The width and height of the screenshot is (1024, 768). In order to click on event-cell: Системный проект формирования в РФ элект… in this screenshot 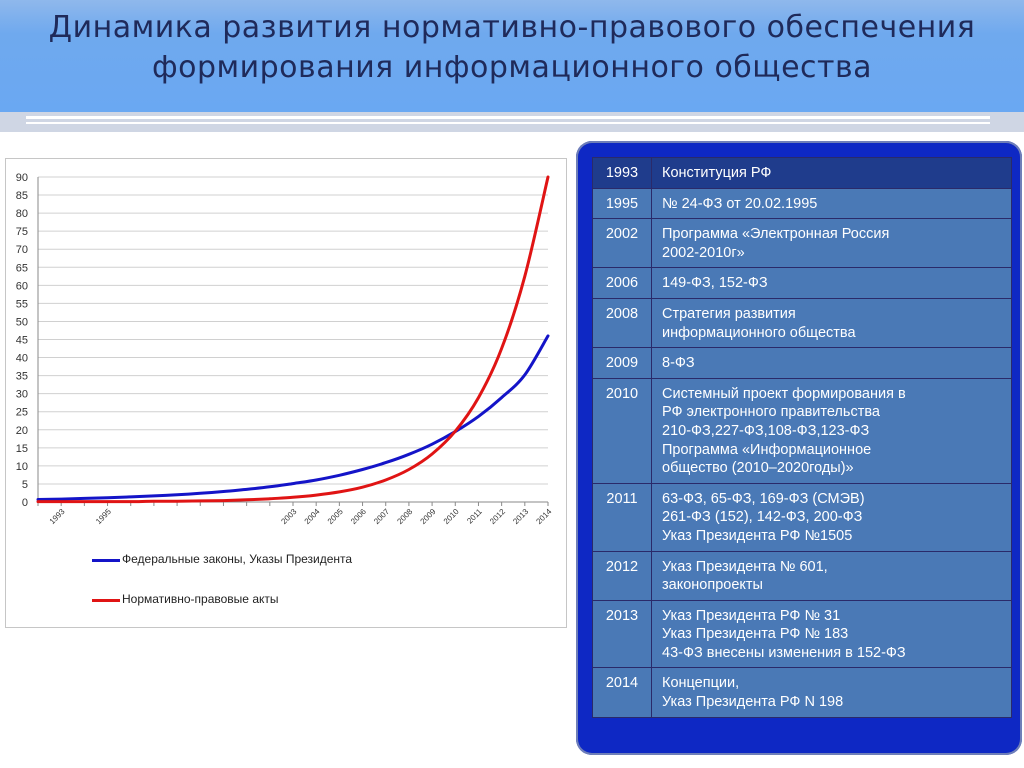, I will do `click(831, 430)`.